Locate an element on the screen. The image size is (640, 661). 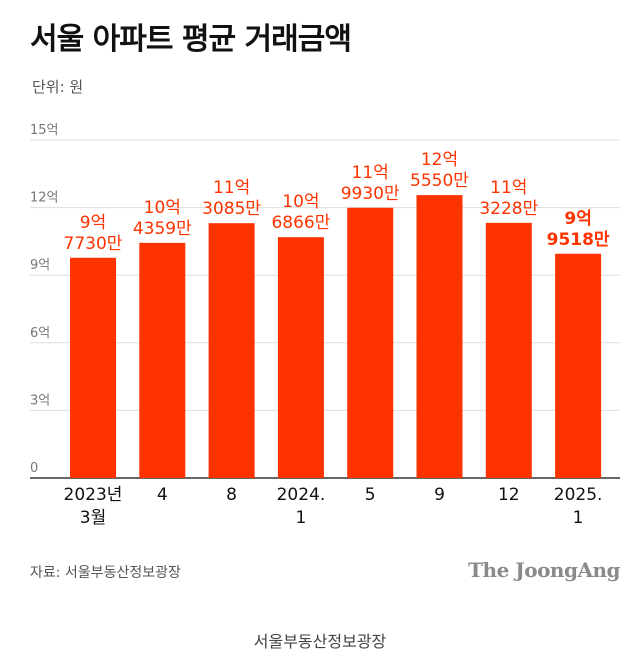
y-axis-ticks: 0 3억 6억 9억 12억 15억 is located at coordinates (44, 299).